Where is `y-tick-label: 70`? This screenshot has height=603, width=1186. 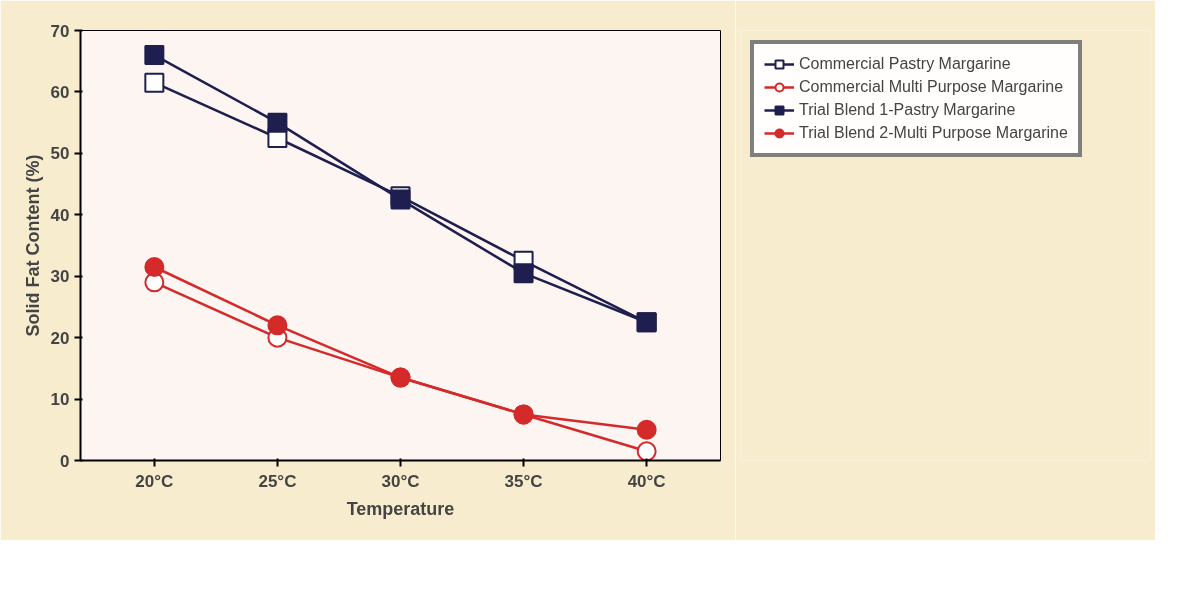
y-tick-label: 70 is located at coordinates (60, 31).